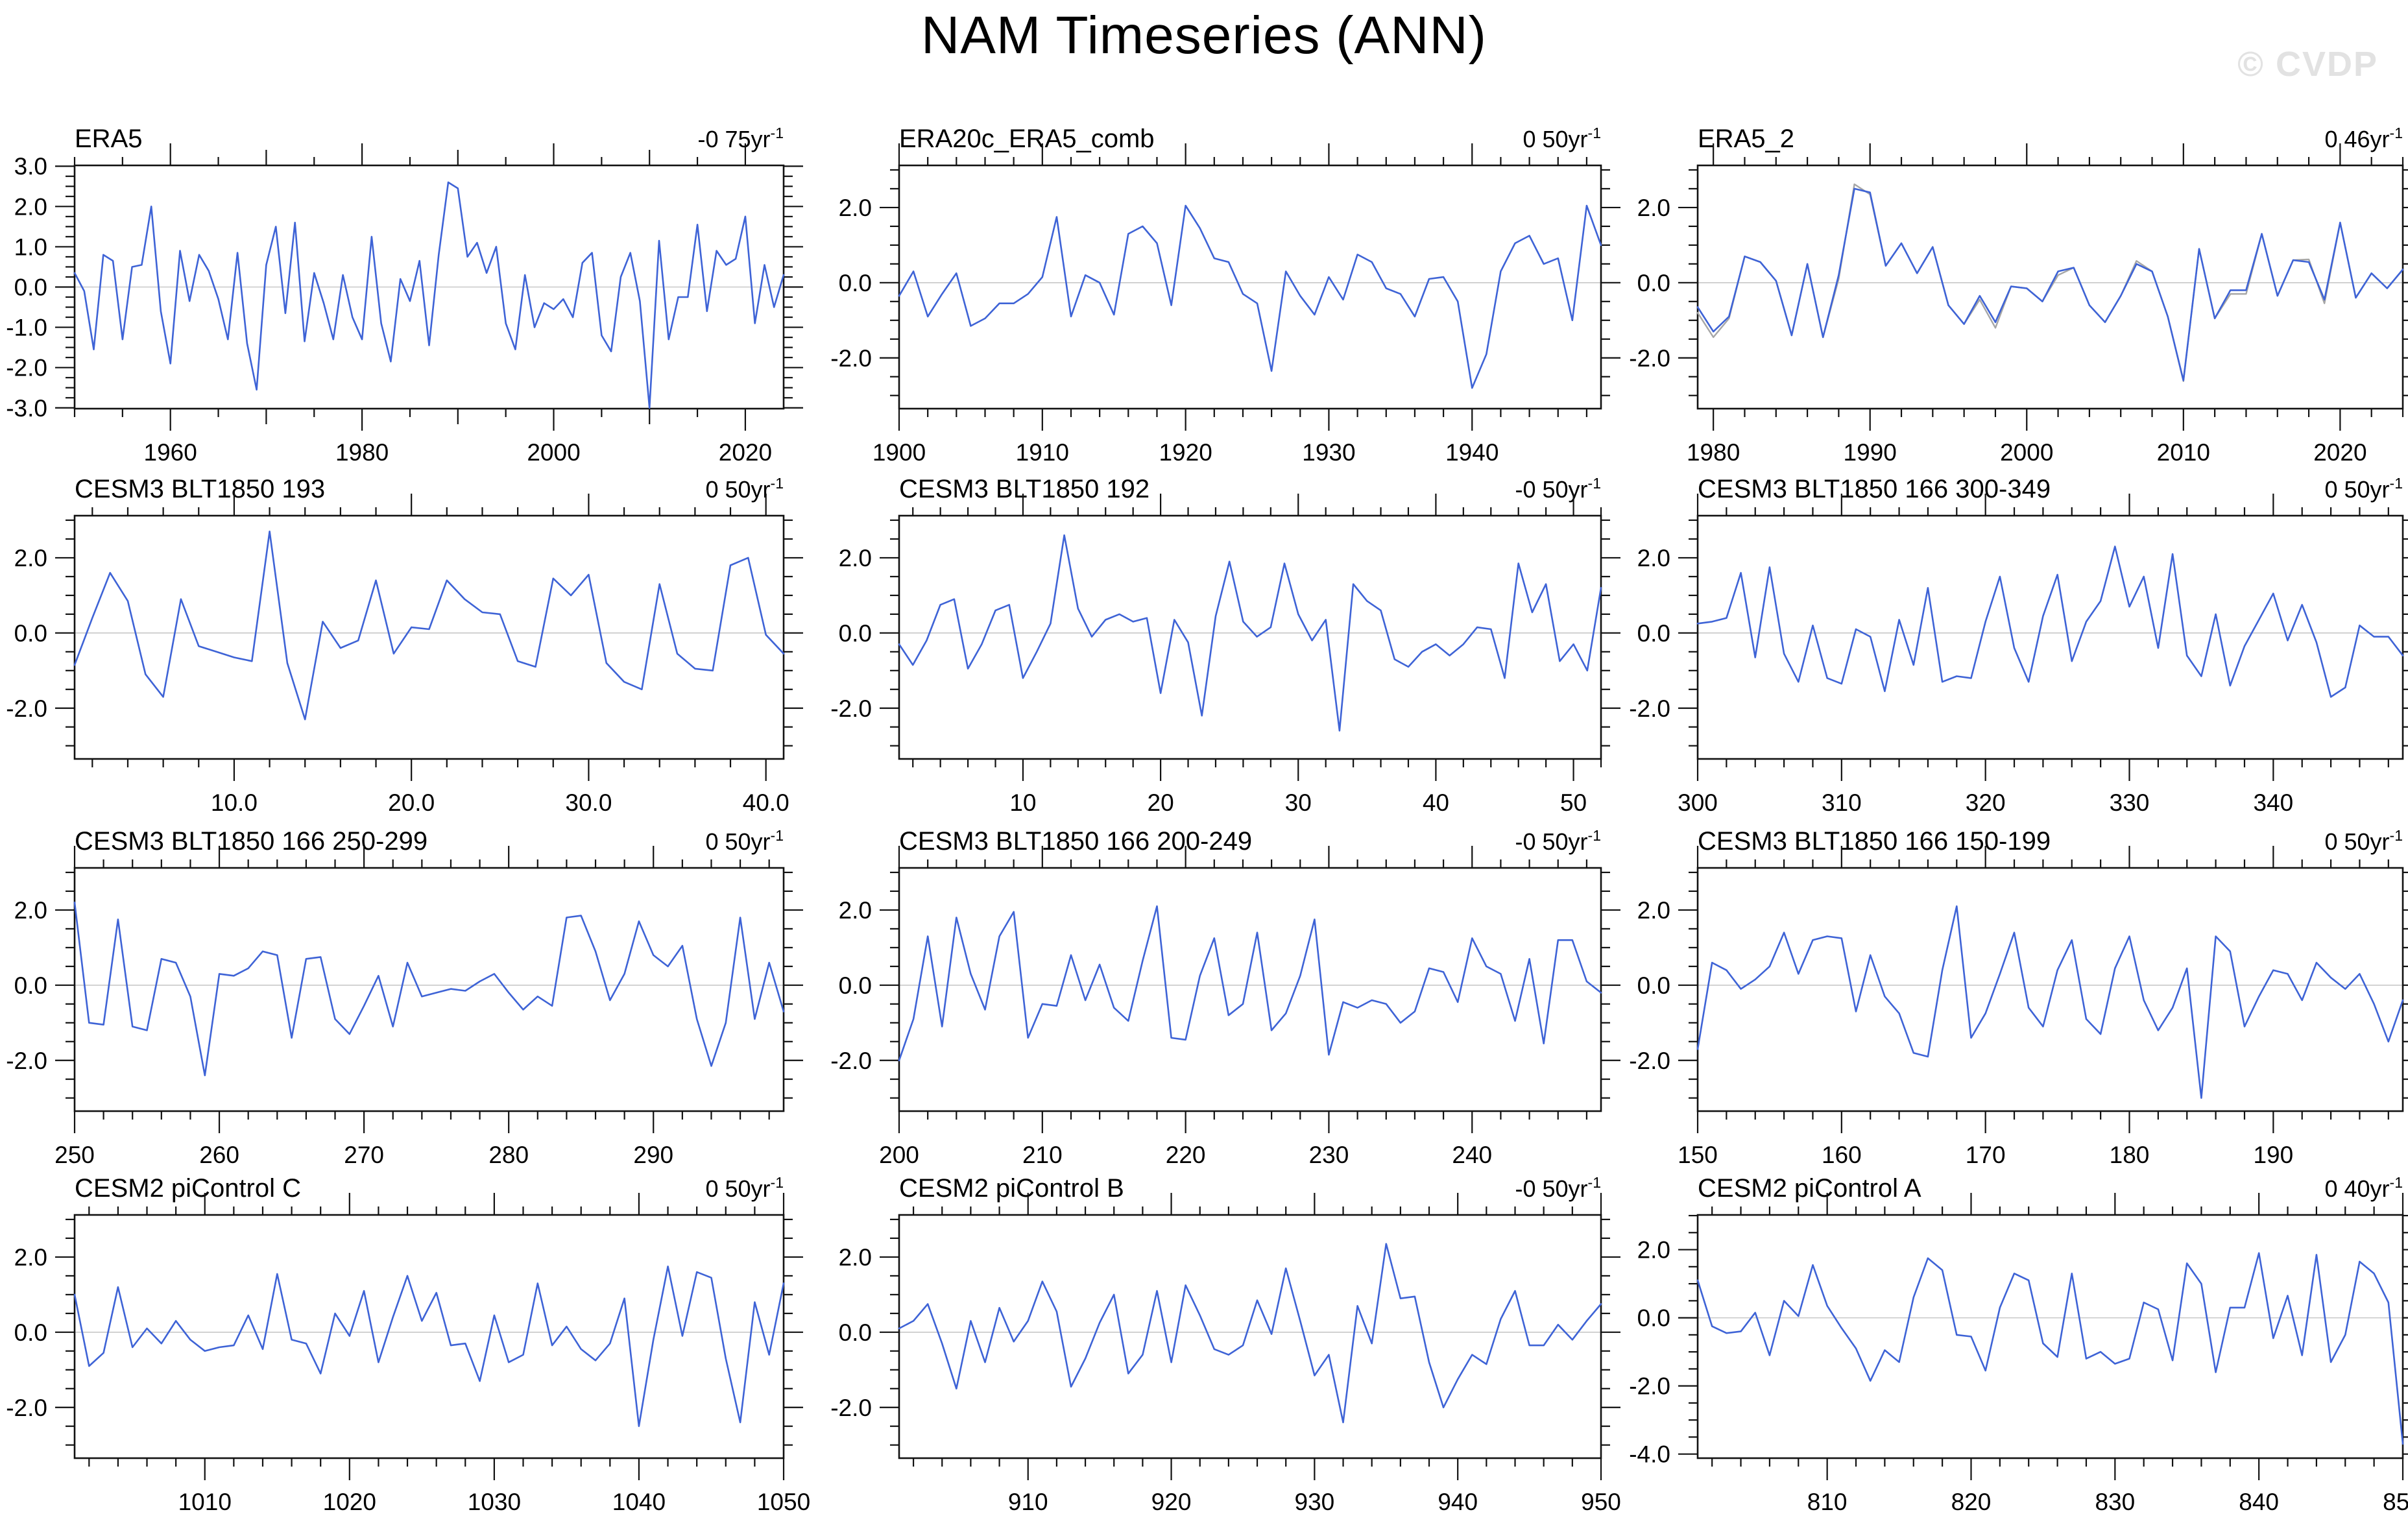  Describe the element at coordinates (746, 453) in the screenshot. I see `x-tick-label: 2020` at that location.